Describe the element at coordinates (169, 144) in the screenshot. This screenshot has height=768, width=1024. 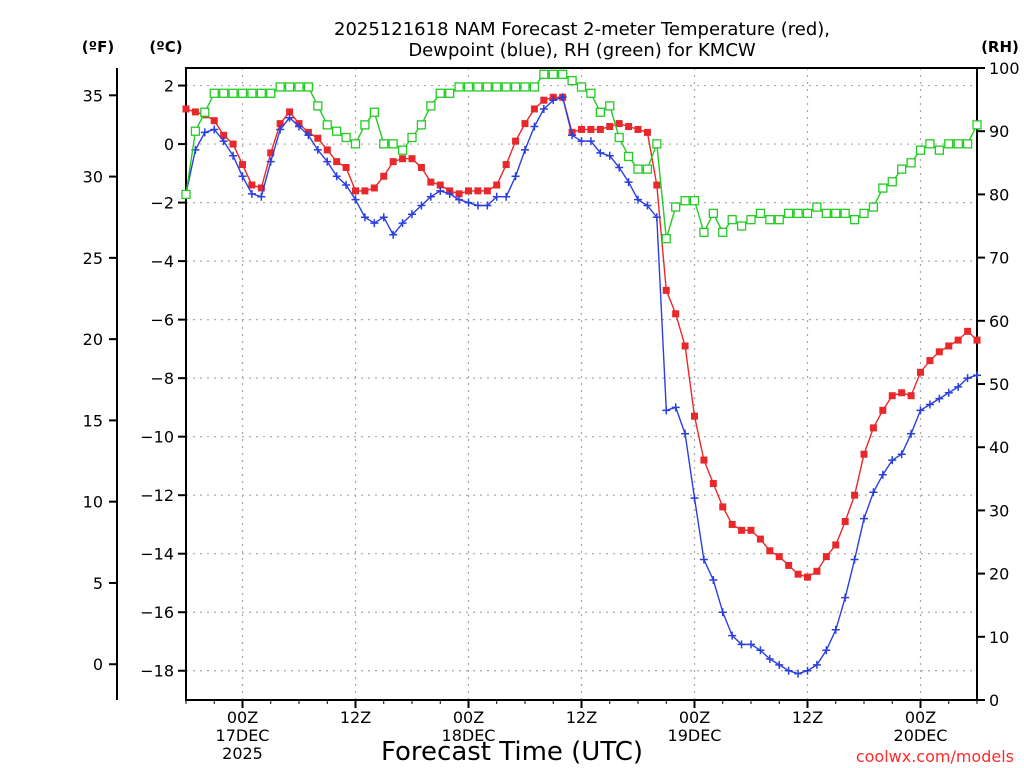
I see `celsius-tick-label: 0` at that location.